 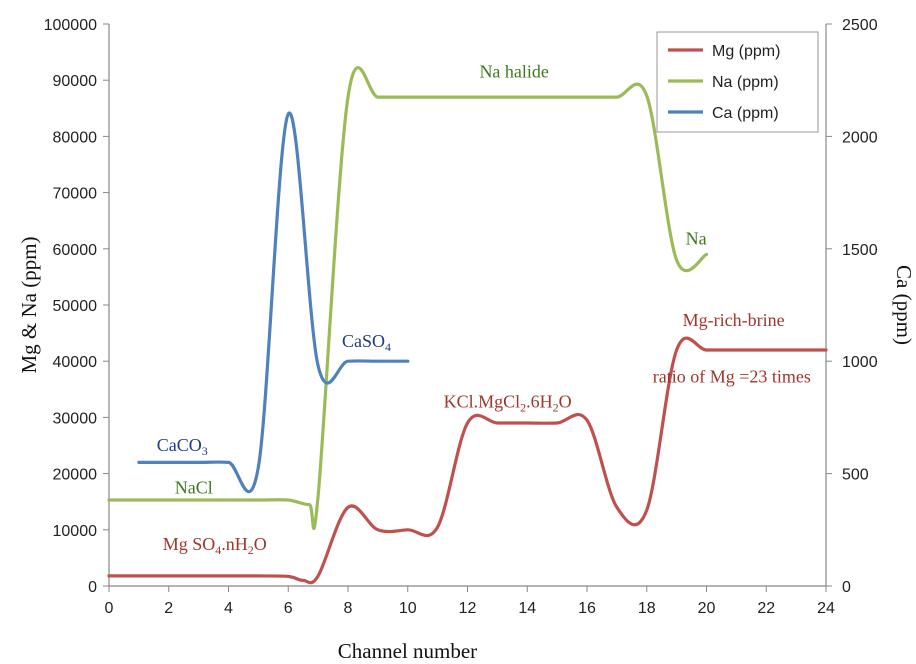 What do you see at coordinates (468, 608) in the screenshot?
I see `x-tick-label: 12` at bounding box center [468, 608].